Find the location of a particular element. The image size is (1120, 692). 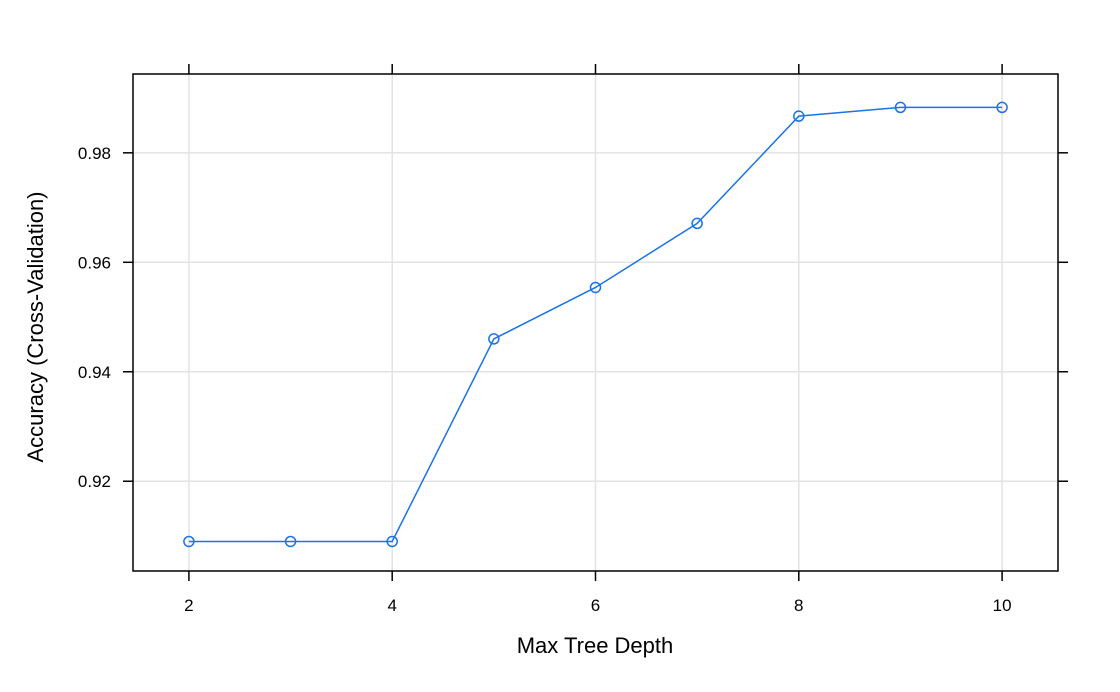

y-tick-label: 0.94 is located at coordinates (94, 372).